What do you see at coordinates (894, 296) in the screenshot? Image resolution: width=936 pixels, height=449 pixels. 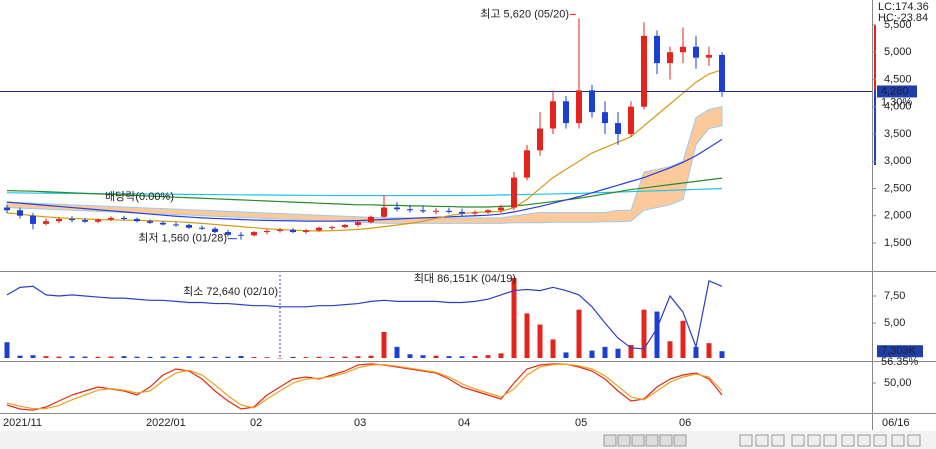 I see `y2-tick-label: 7,50` at bounding box center [894, 296].